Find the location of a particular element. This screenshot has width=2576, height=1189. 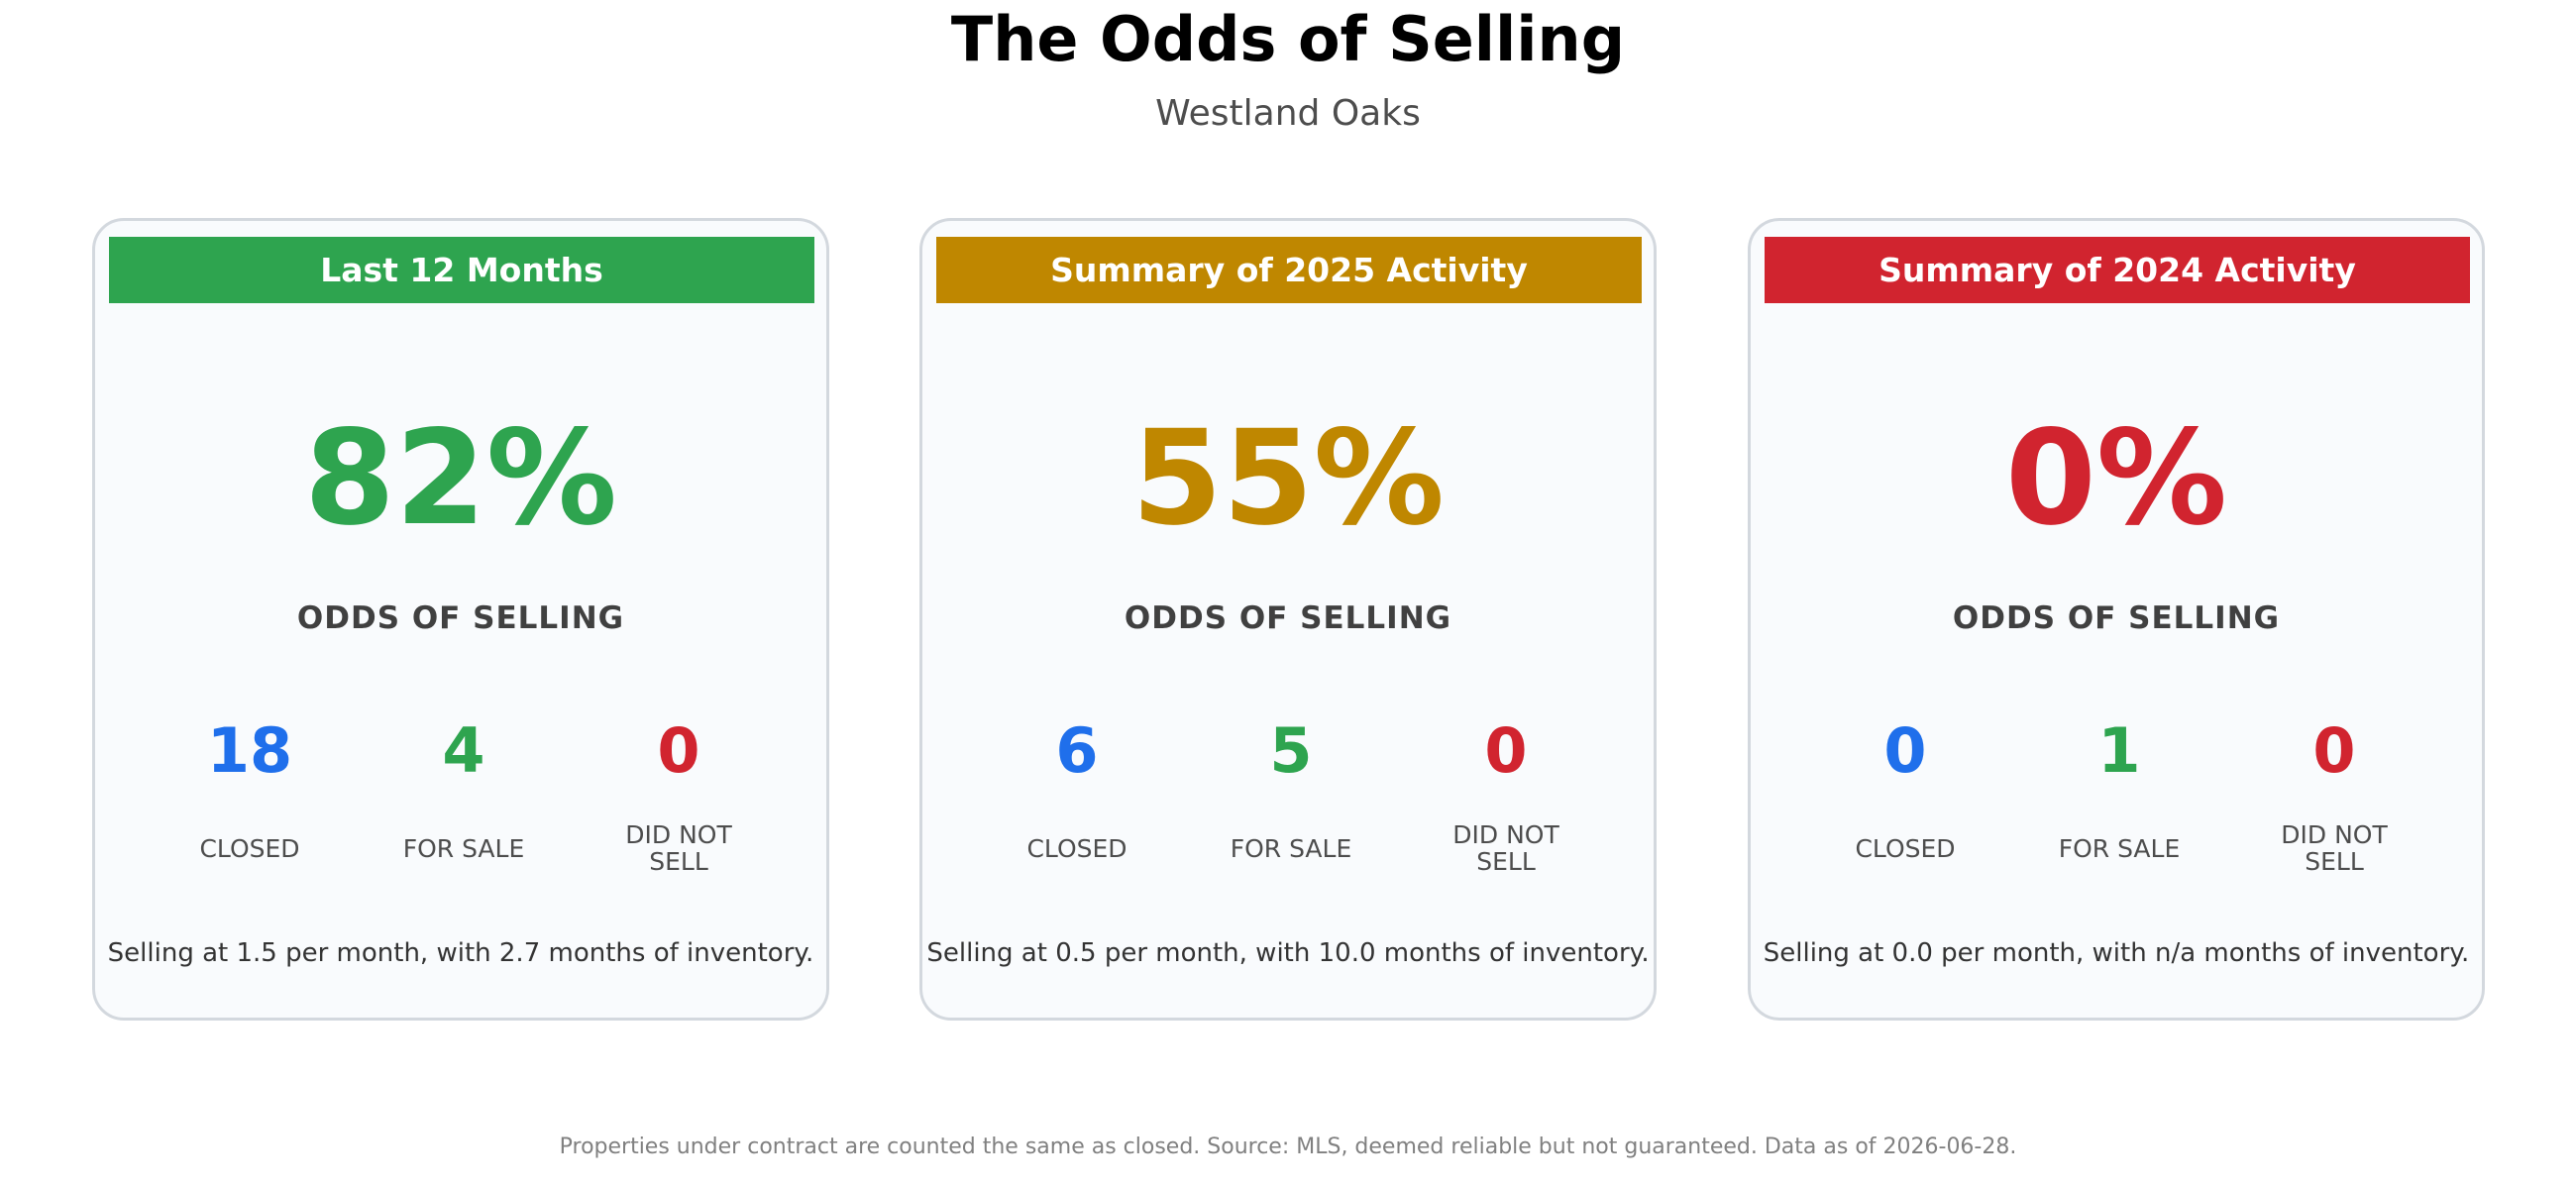

stat-closed: 6 CLOSED is located at coordinates (1077, 795).